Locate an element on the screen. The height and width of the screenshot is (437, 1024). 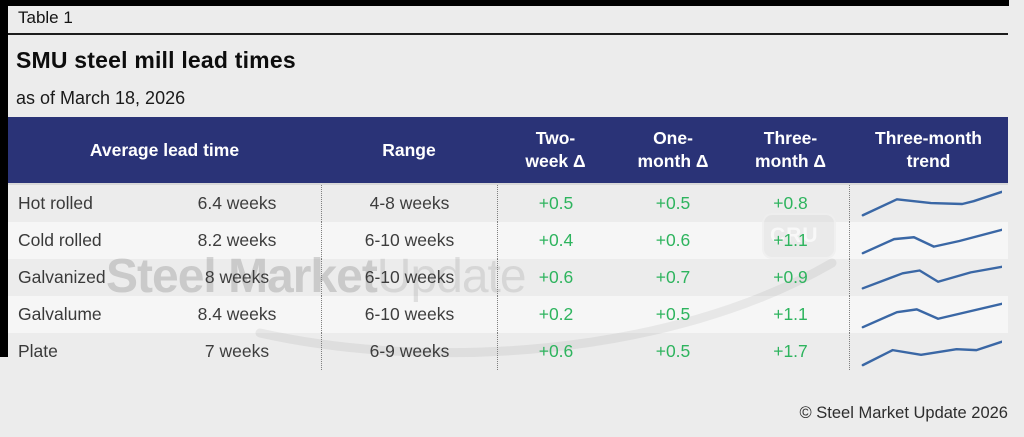
col-header-two-week-delta: Two- week Δ is located at coordinates (555, 149).